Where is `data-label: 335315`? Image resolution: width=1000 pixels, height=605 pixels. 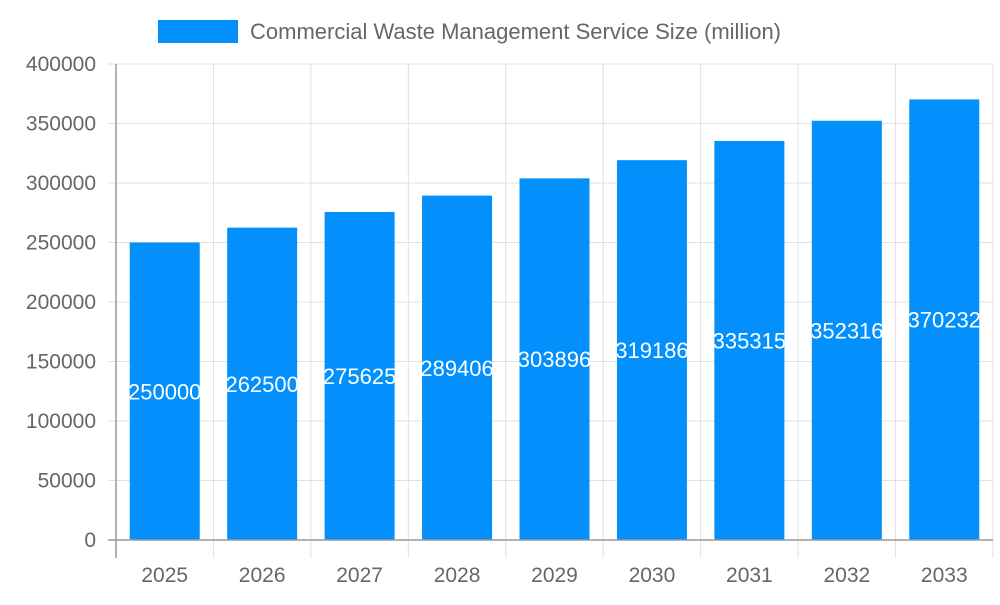 data-label: 335315 is located at coordinates (749, 340).